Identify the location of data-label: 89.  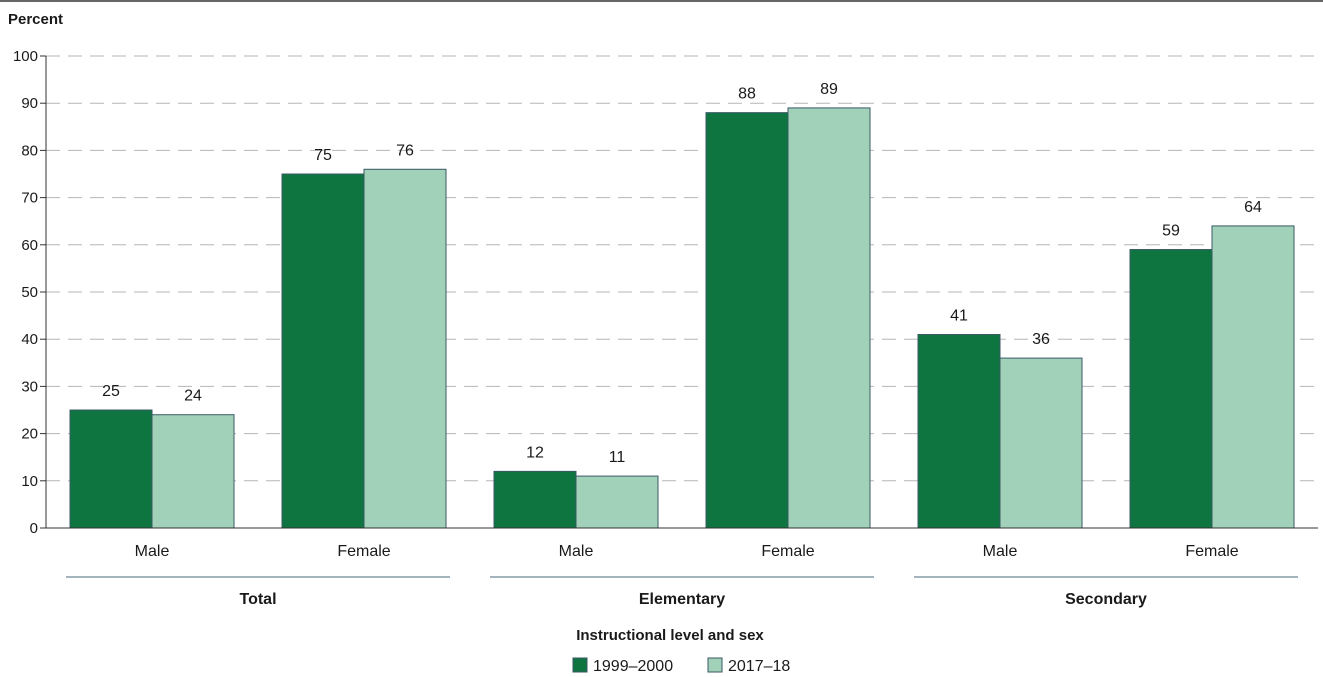
(829, 89).